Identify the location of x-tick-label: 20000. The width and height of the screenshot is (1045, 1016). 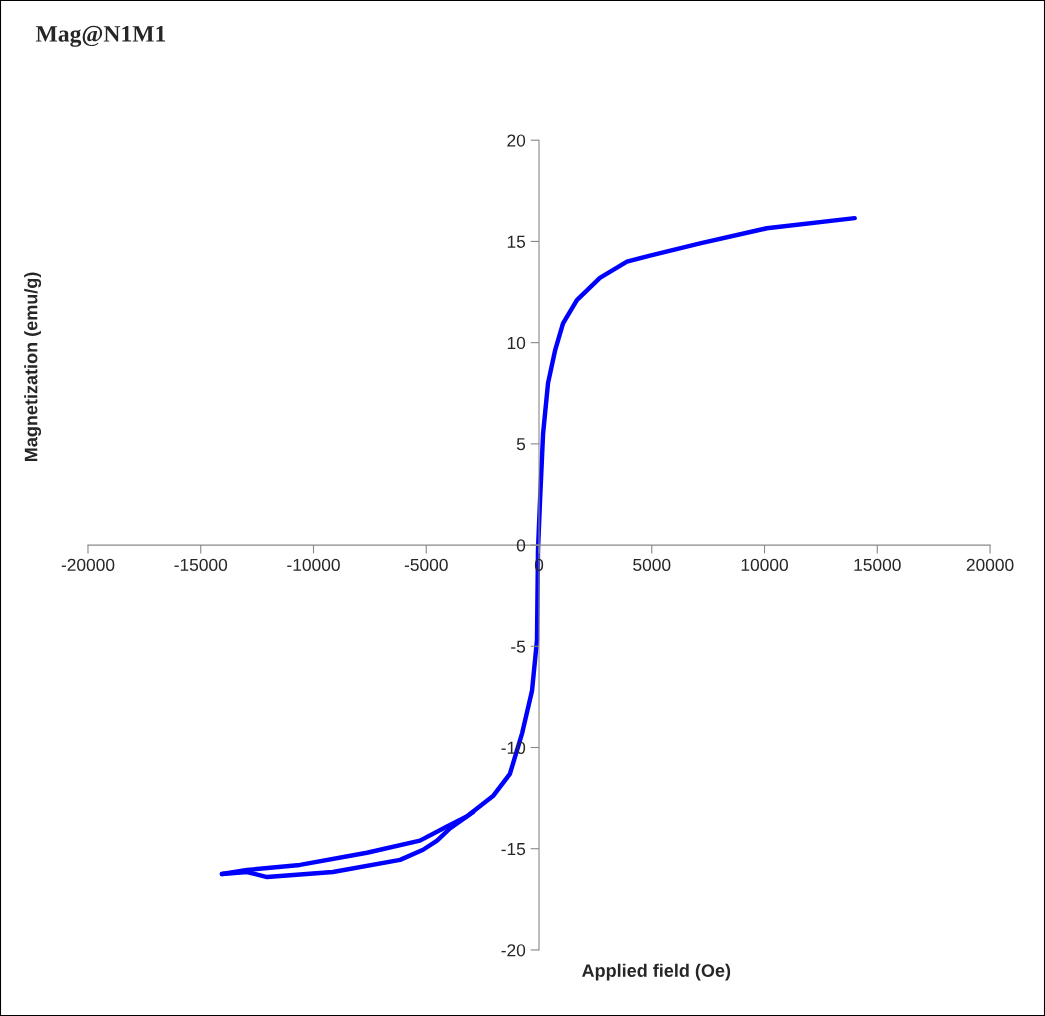
(990, 565).